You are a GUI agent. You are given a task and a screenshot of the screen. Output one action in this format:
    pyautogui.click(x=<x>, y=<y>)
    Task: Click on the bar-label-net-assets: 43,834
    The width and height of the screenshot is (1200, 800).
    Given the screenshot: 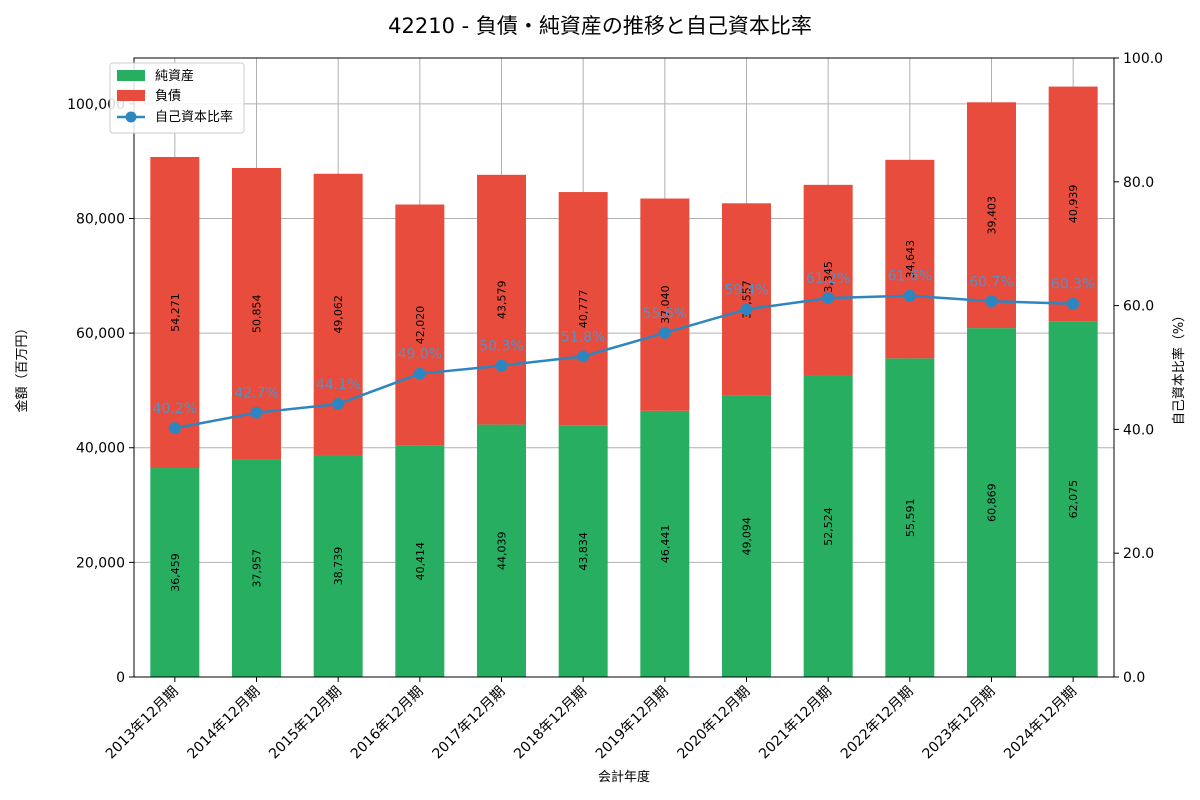 What is the action you would take?
    pyautogui.click(x=583, y=551)
    